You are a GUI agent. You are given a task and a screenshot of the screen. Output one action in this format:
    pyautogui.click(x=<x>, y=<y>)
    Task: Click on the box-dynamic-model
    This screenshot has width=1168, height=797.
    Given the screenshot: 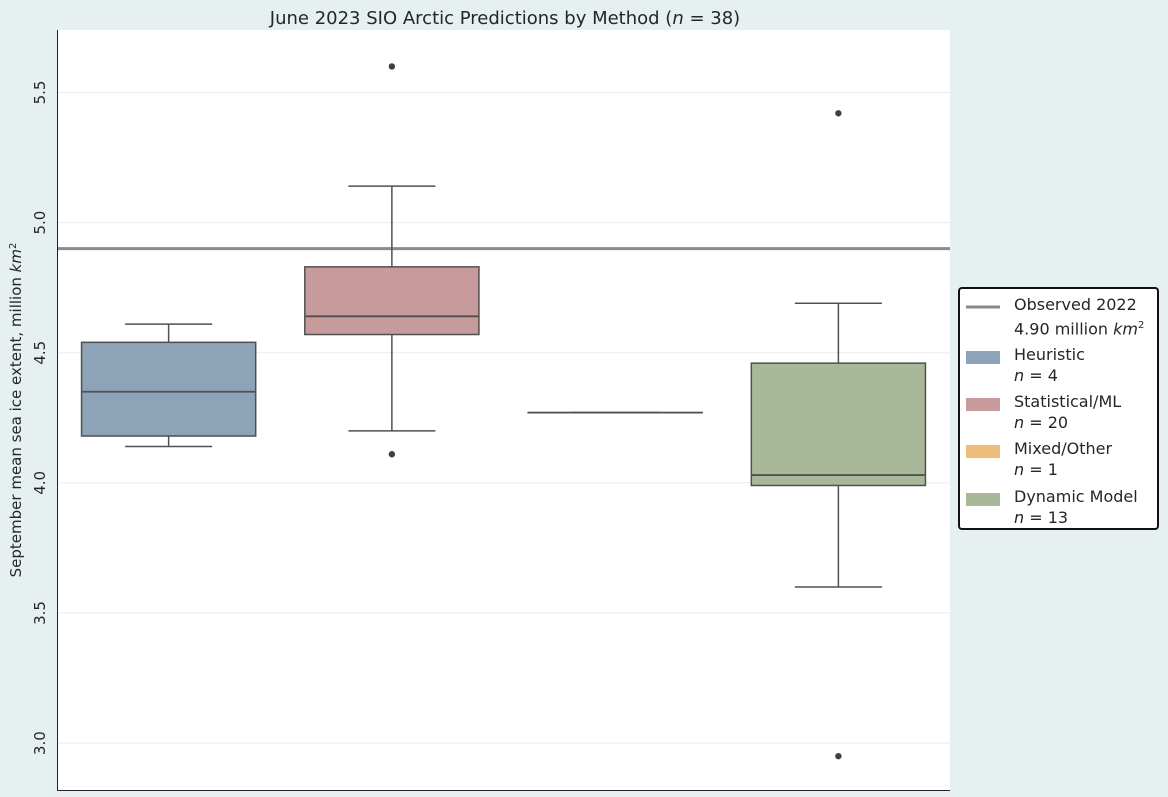 What is the action you would take?
    pyautogui.click(x=838, y=435)
    